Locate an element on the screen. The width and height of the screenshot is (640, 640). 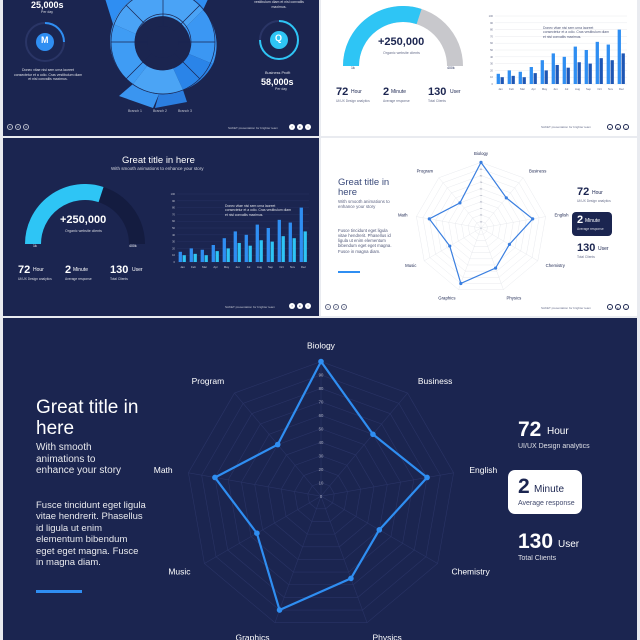
stat-sub: UI/UX Design analytics is located at coordinates (594, 201).